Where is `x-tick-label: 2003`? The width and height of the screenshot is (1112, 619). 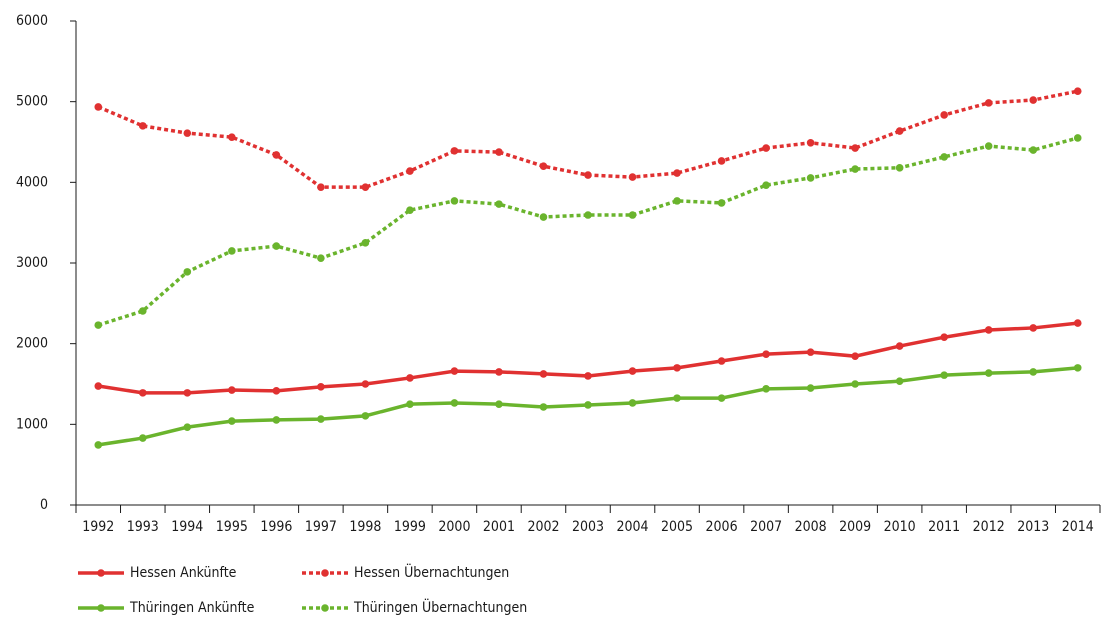 x-tick-label: 2003 is located at coordinates (588, 527).